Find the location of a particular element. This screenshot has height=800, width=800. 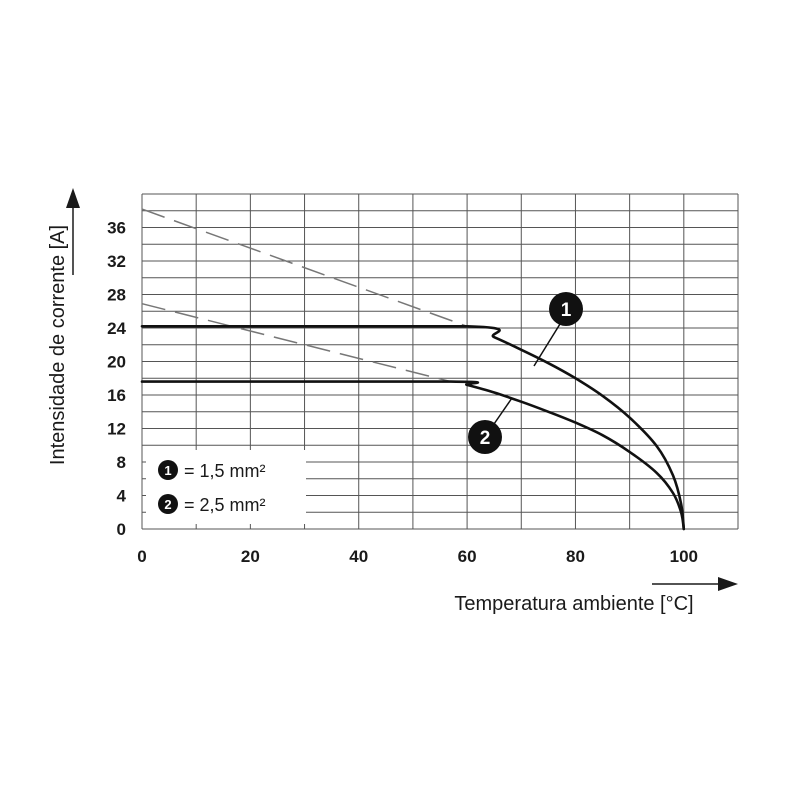

curve-marker-1: 1 is located at coordinates (558, 329).